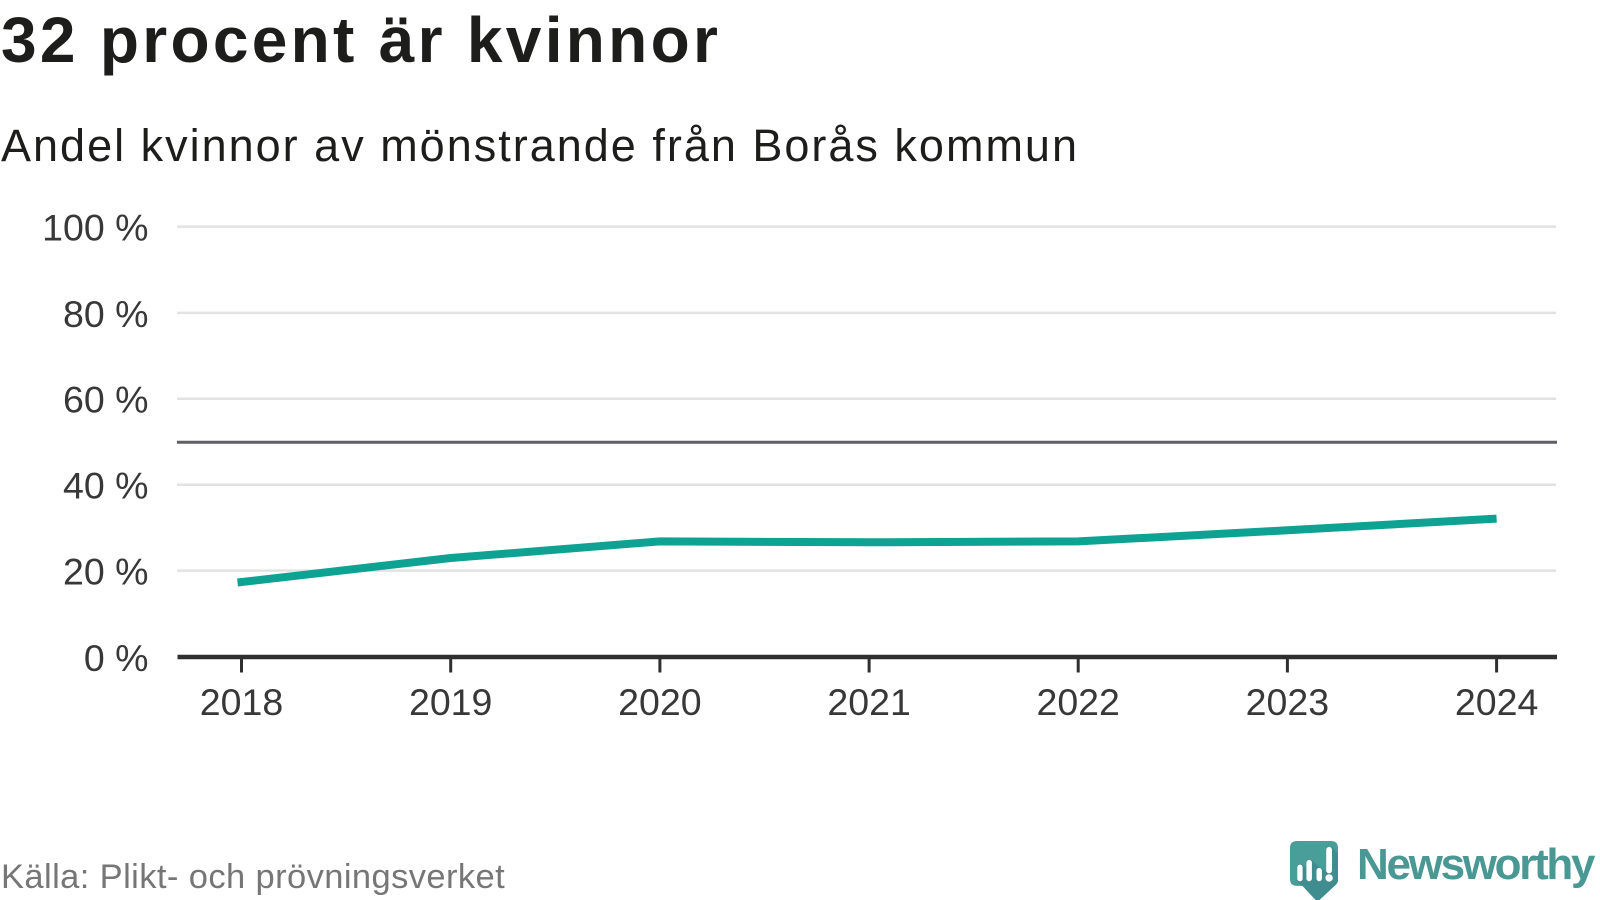  I want to click on svg-text: 2020, so click(659, 702).